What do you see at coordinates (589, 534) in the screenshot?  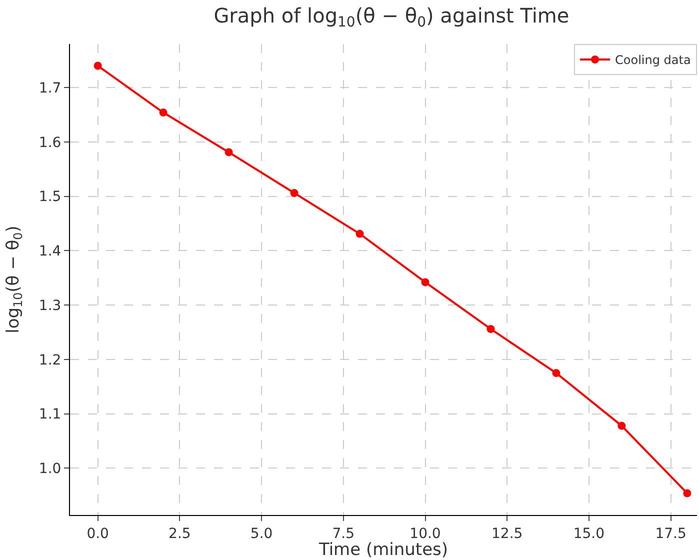 I see `x-tick-label: 15.0` at bounding box center [589, 534].